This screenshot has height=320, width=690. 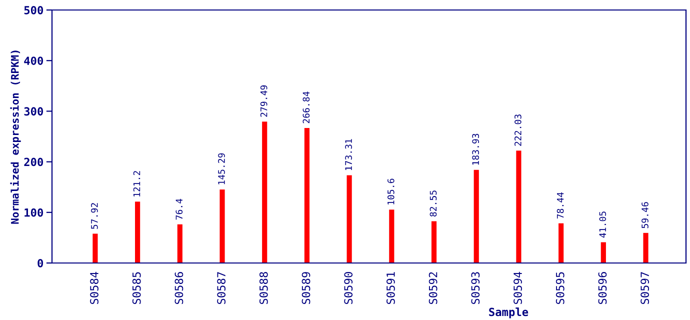 What do you see at coordinates (390, 191) in the screenshot?
I see `data-label: 105.6` at bounding box center [390, 191].